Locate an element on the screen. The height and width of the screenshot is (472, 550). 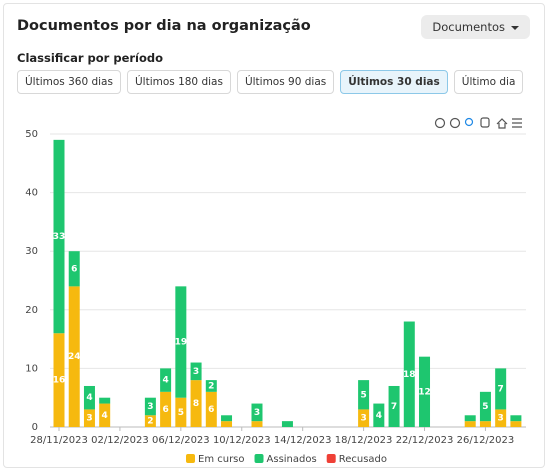
x-tick-label: 10/12/2023 is located at coordinates (242, 440).